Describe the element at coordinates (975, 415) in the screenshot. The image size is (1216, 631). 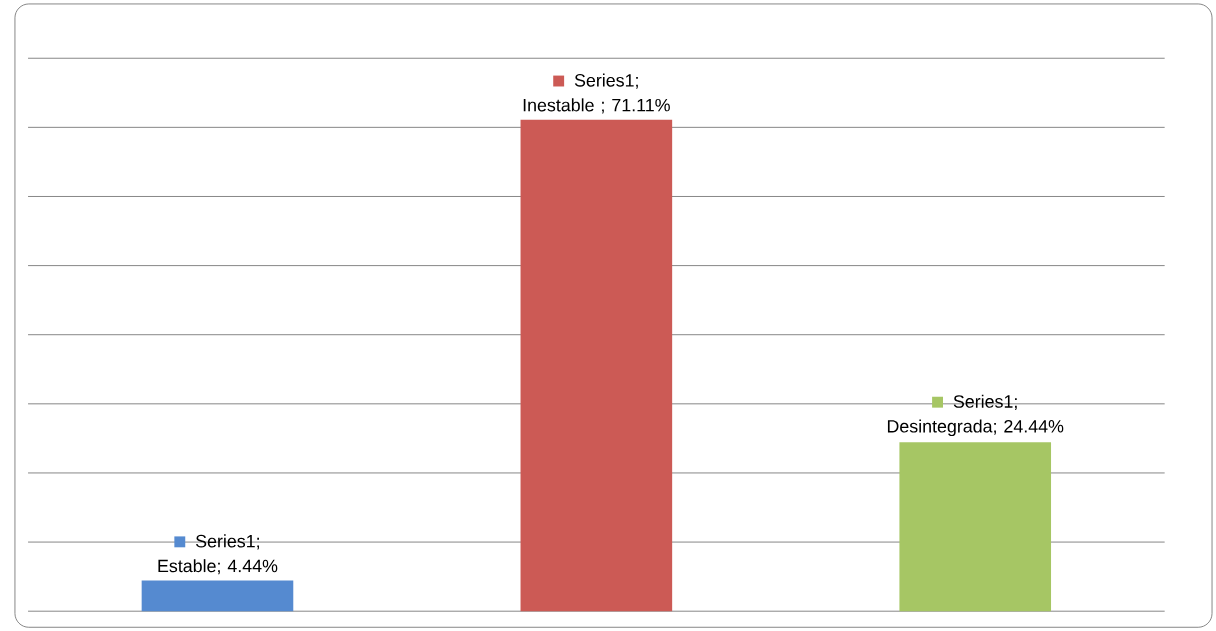
I see `data-label: Series1; Desintegrada; 24.44%` at that location.